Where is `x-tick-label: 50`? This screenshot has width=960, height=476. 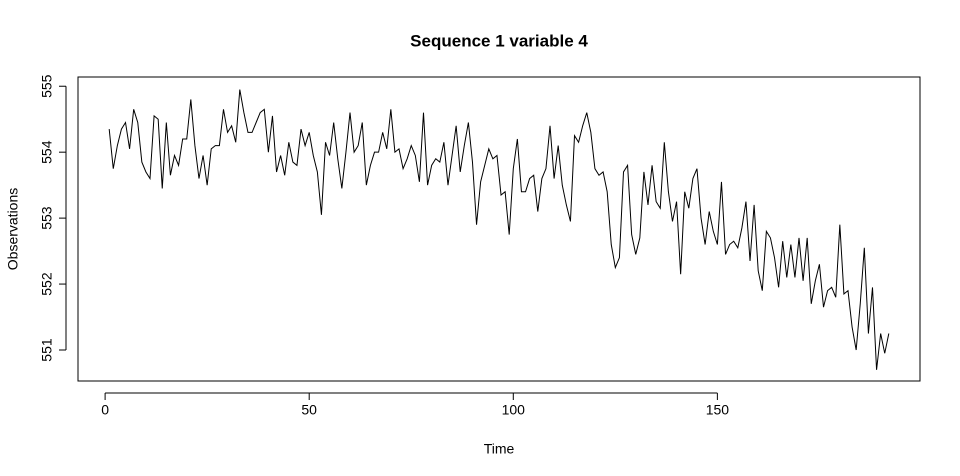 x-tick-label: 50 is located at coordinates (309, 410).